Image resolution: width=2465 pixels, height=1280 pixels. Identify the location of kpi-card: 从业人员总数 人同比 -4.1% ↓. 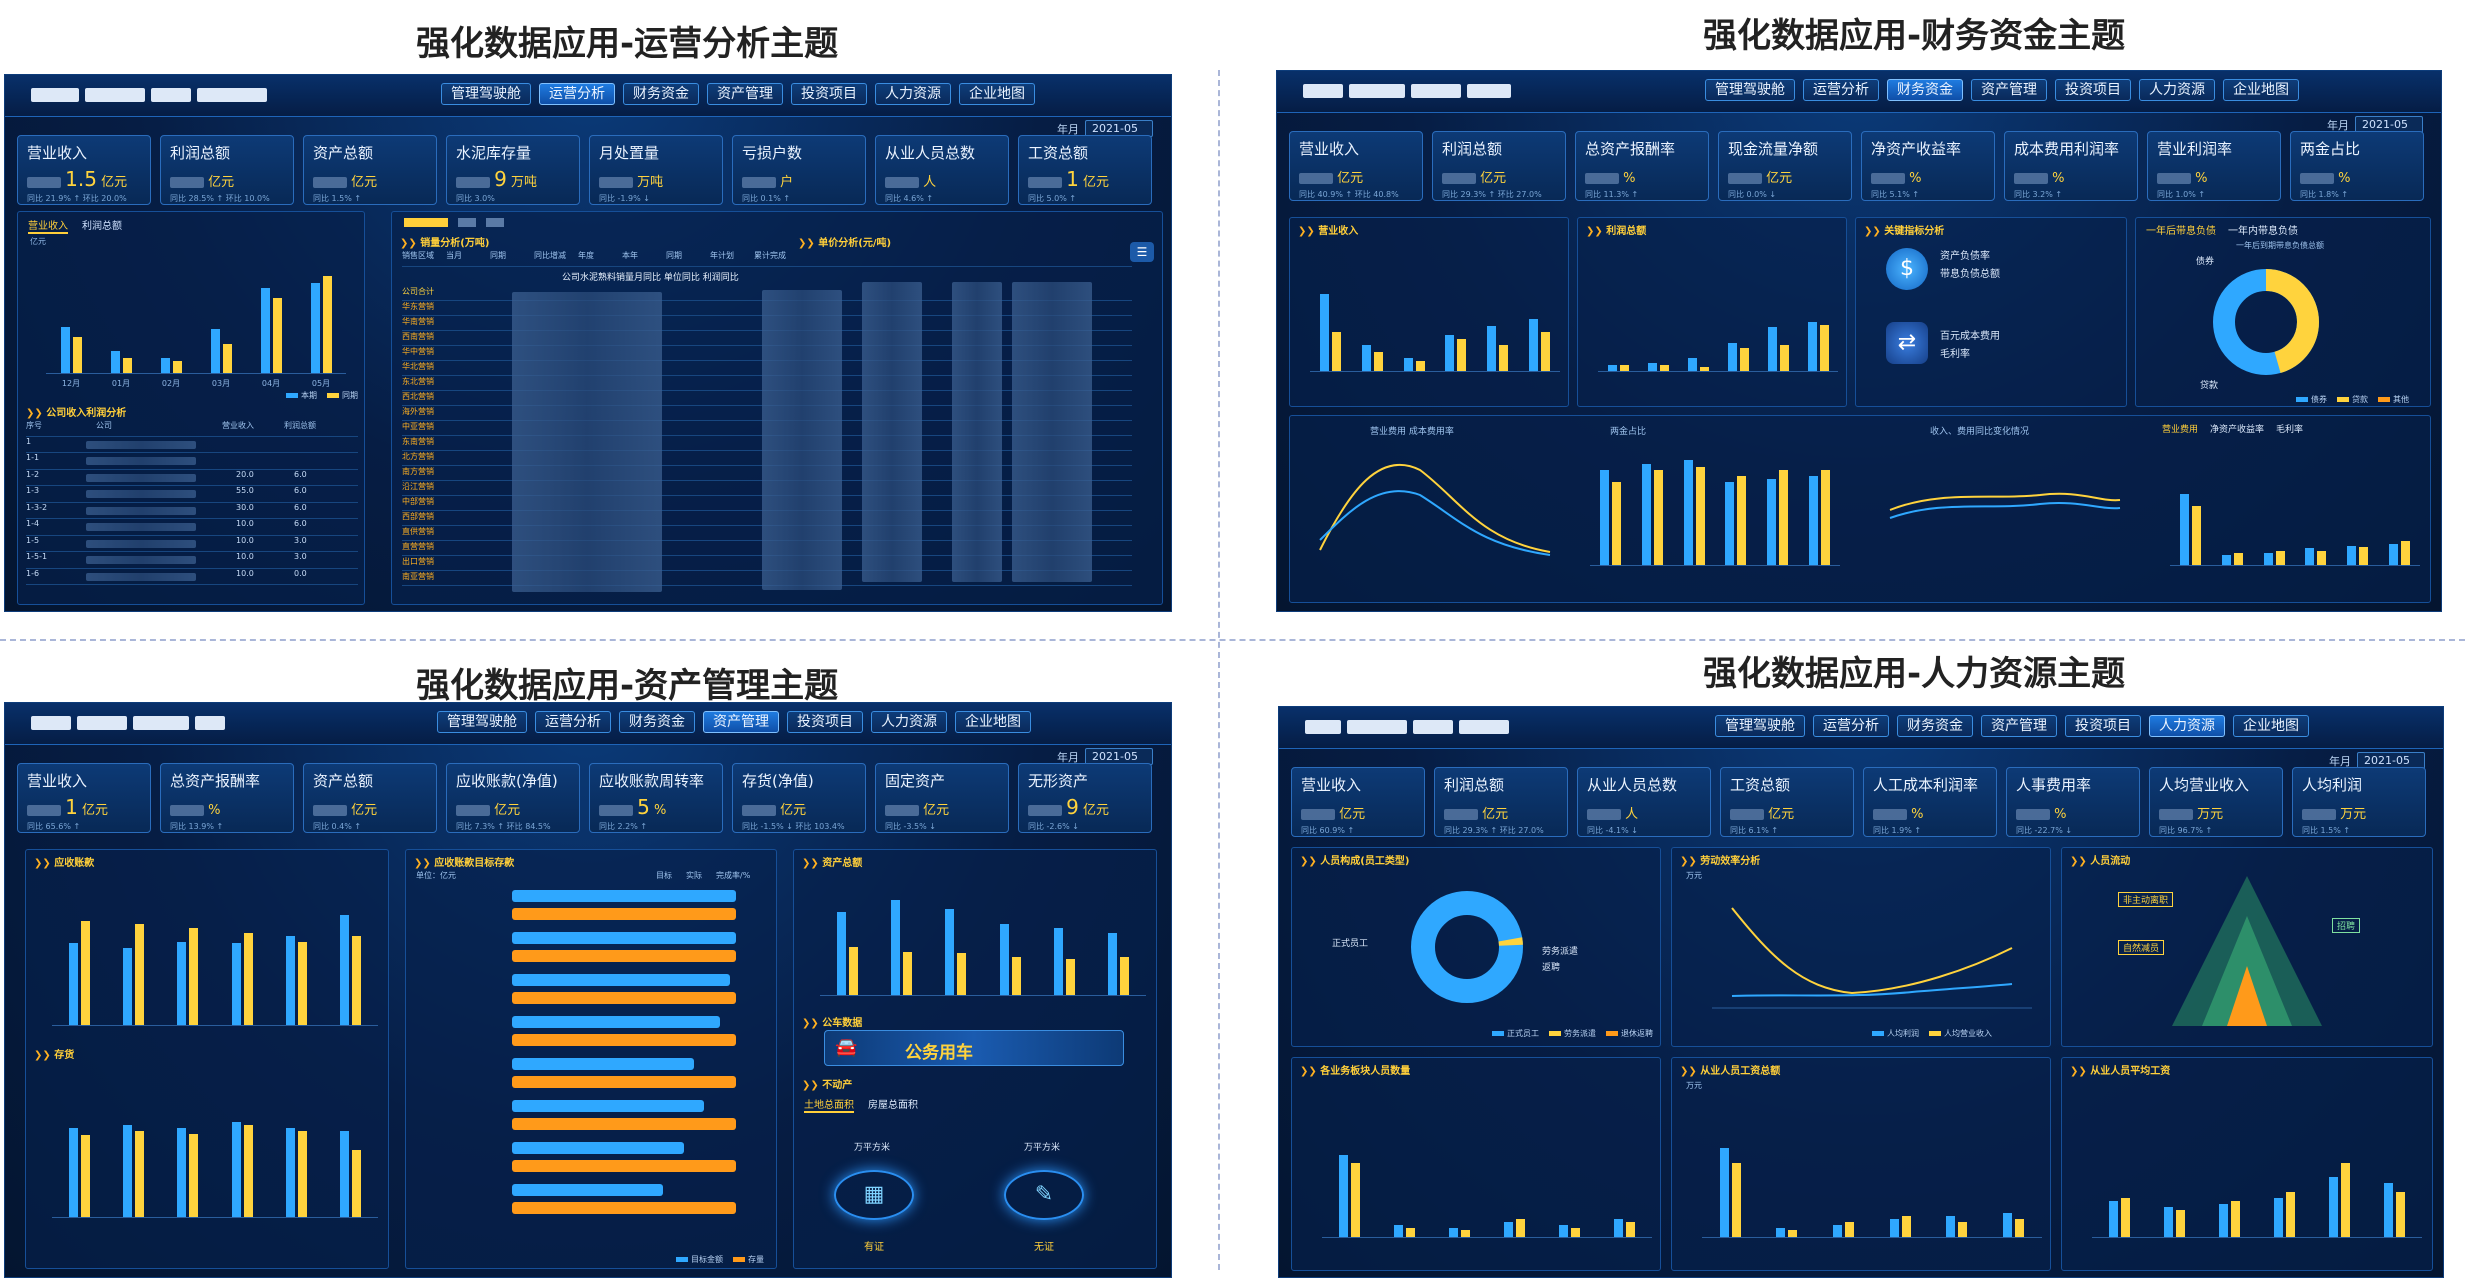
(1644, 802).